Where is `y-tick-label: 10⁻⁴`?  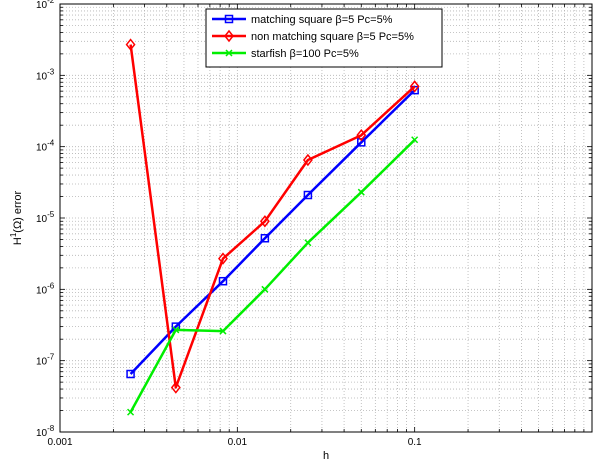
y-tick-label: 10⁻⁴ is located at coordinates (45, 146).